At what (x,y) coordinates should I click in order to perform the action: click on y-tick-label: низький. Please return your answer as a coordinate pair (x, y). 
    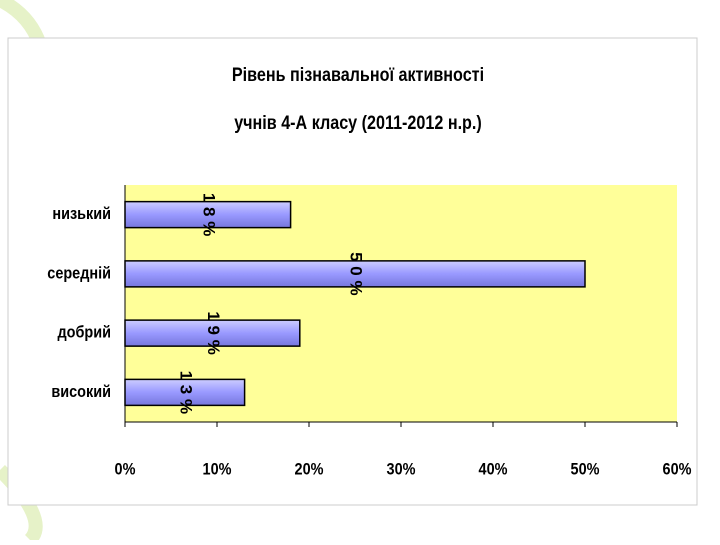
    Looking at the image, I should click on (81, 214).